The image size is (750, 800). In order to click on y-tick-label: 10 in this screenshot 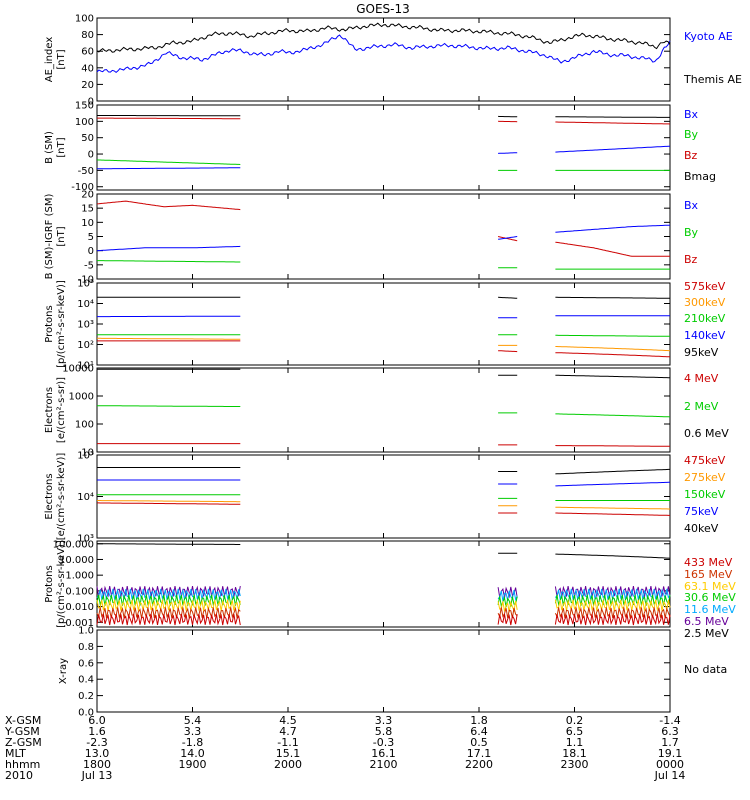, I will do `click(87, 223)`.